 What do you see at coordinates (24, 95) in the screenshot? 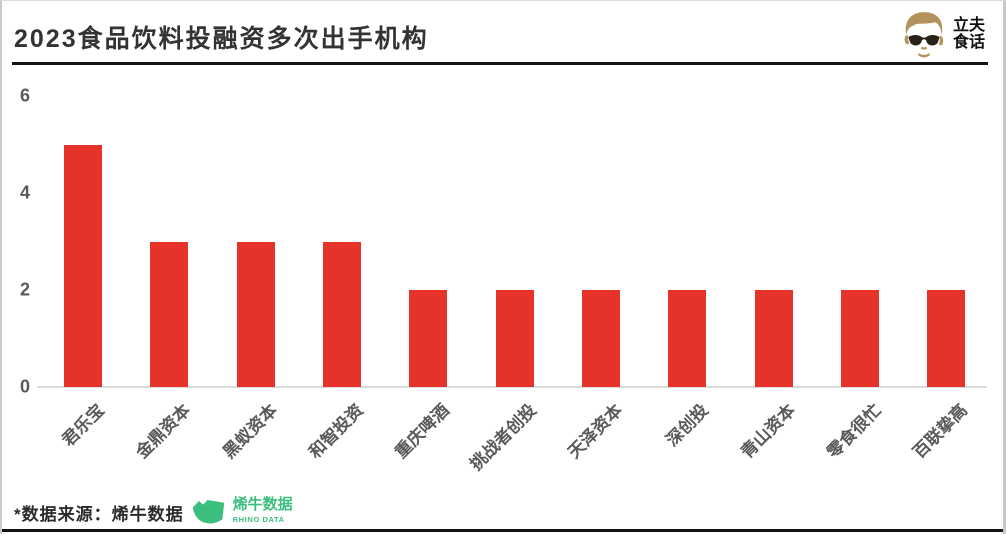
I see `y-axis-tick-label: 6` at bounding box center [24, 95].